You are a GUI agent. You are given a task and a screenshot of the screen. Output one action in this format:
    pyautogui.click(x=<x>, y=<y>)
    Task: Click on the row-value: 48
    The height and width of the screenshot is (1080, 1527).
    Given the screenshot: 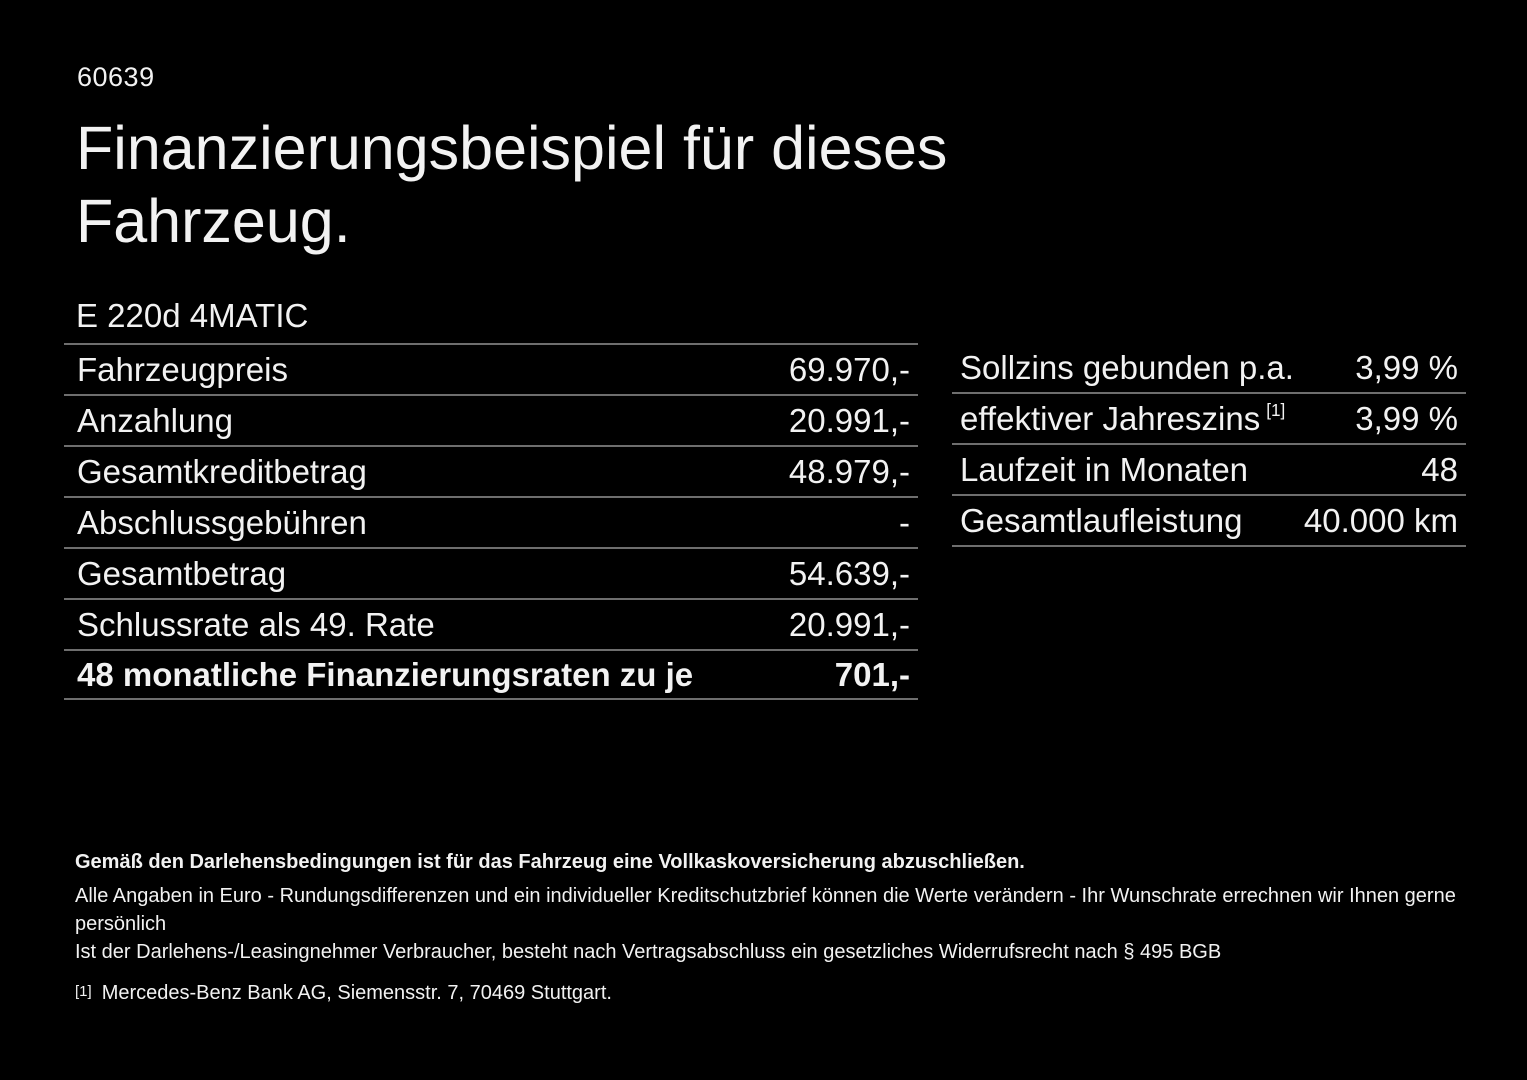 What is the action you would take?
    pyautogui.click(x=1439, y=469)
    